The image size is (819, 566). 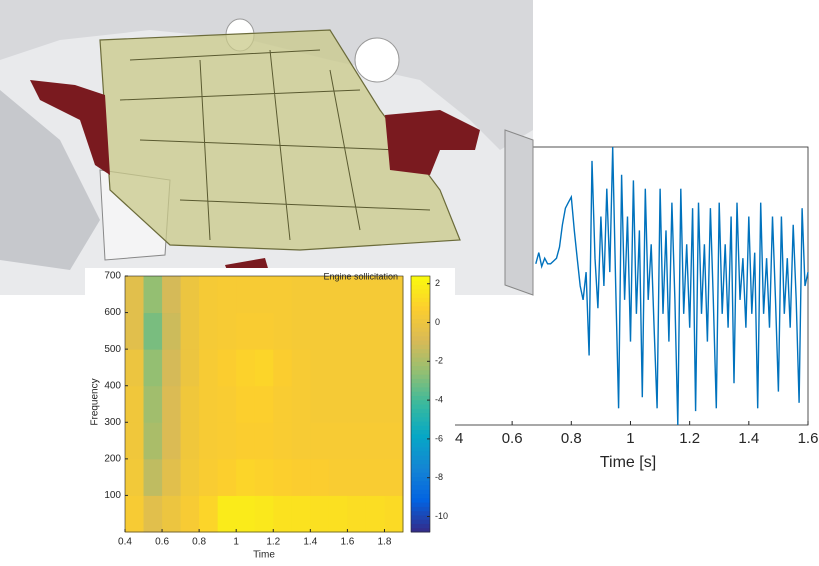 What do you see at coordinates (162, 542) in the screenshot?
I see `x-tick-label: 0.6` at bounding box center [162, 542].